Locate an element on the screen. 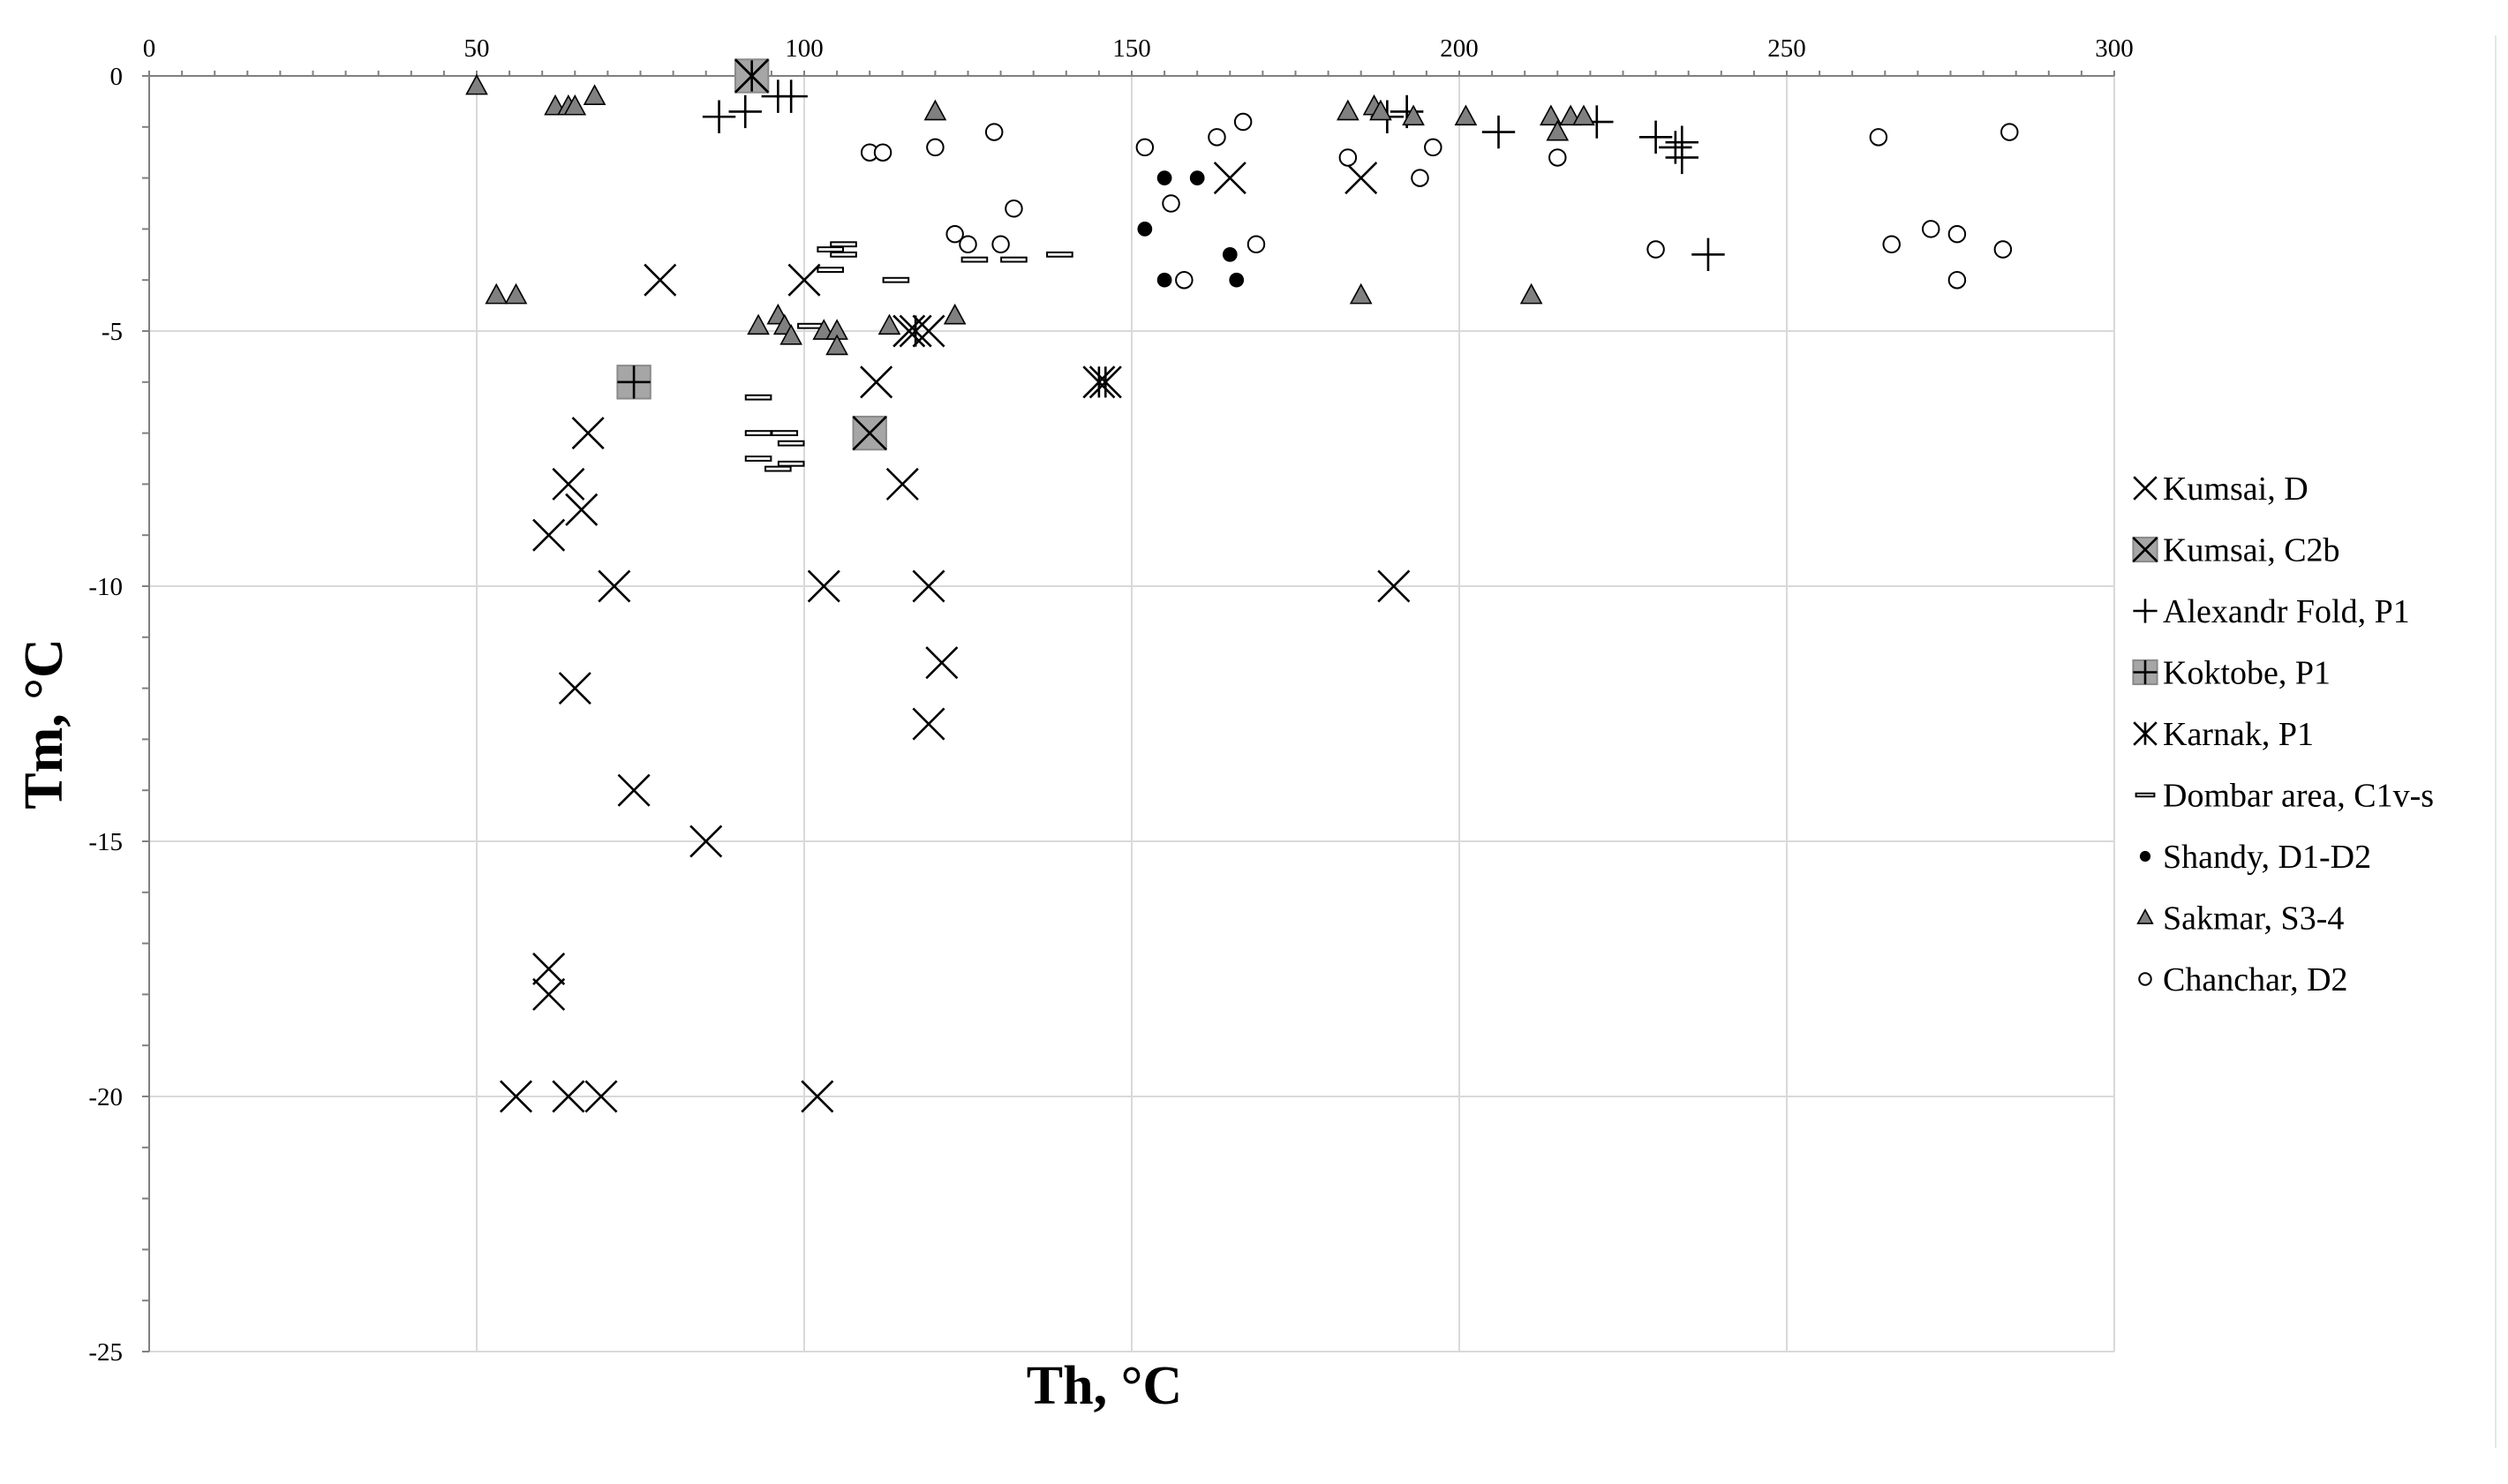 Image resolution: width=2508 pixels, height=1484 pixels. legend-item: Koktobe, P1 is located at coordinates (2231, 673).